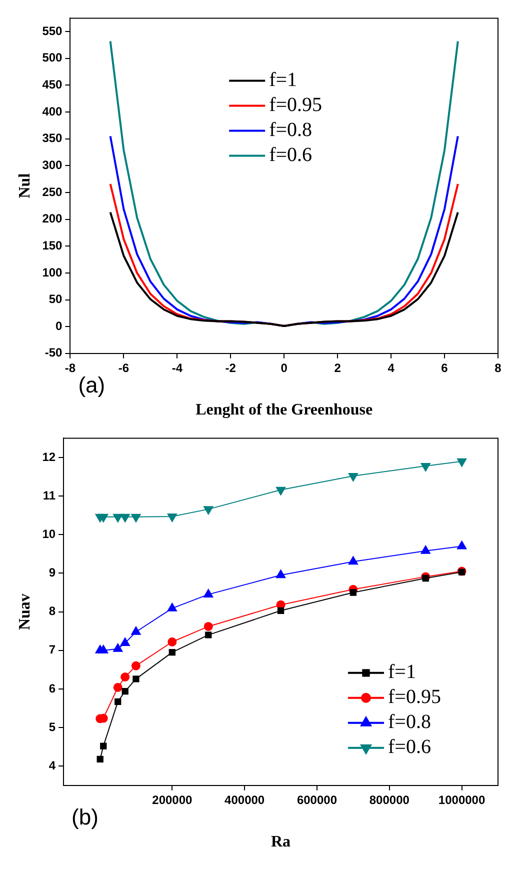  Describe the element at coordinates (92, 385) in the screenshot. I see `text: (a)` at that location.